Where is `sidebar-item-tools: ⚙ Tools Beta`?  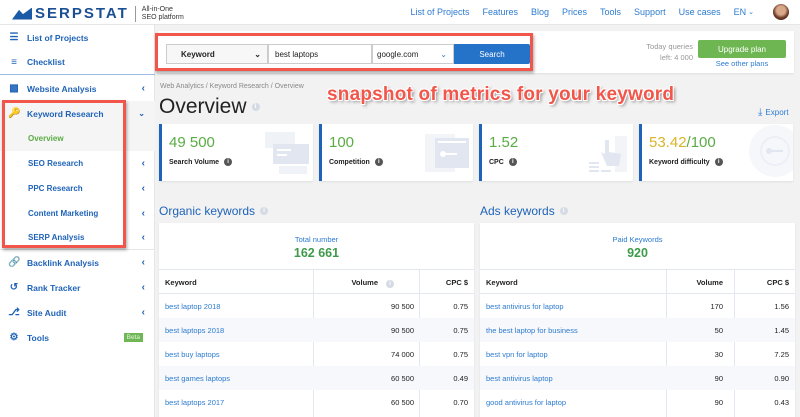
sidebar-item-tools: ⚙ Tools Beta is located at coordinates (77, 337).